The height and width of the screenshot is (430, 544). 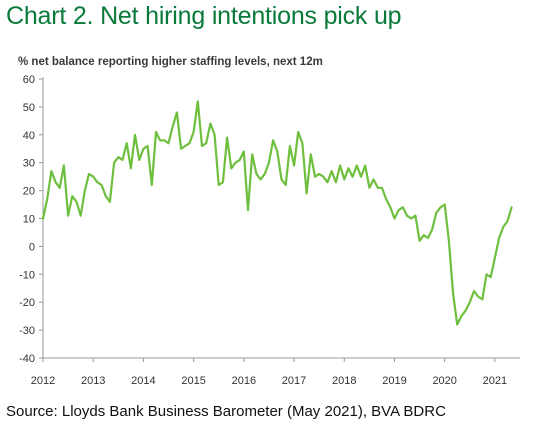 I want to click on chart-title: Chart 2. Net hiring intentions pick up, so click(x=204, y=16).